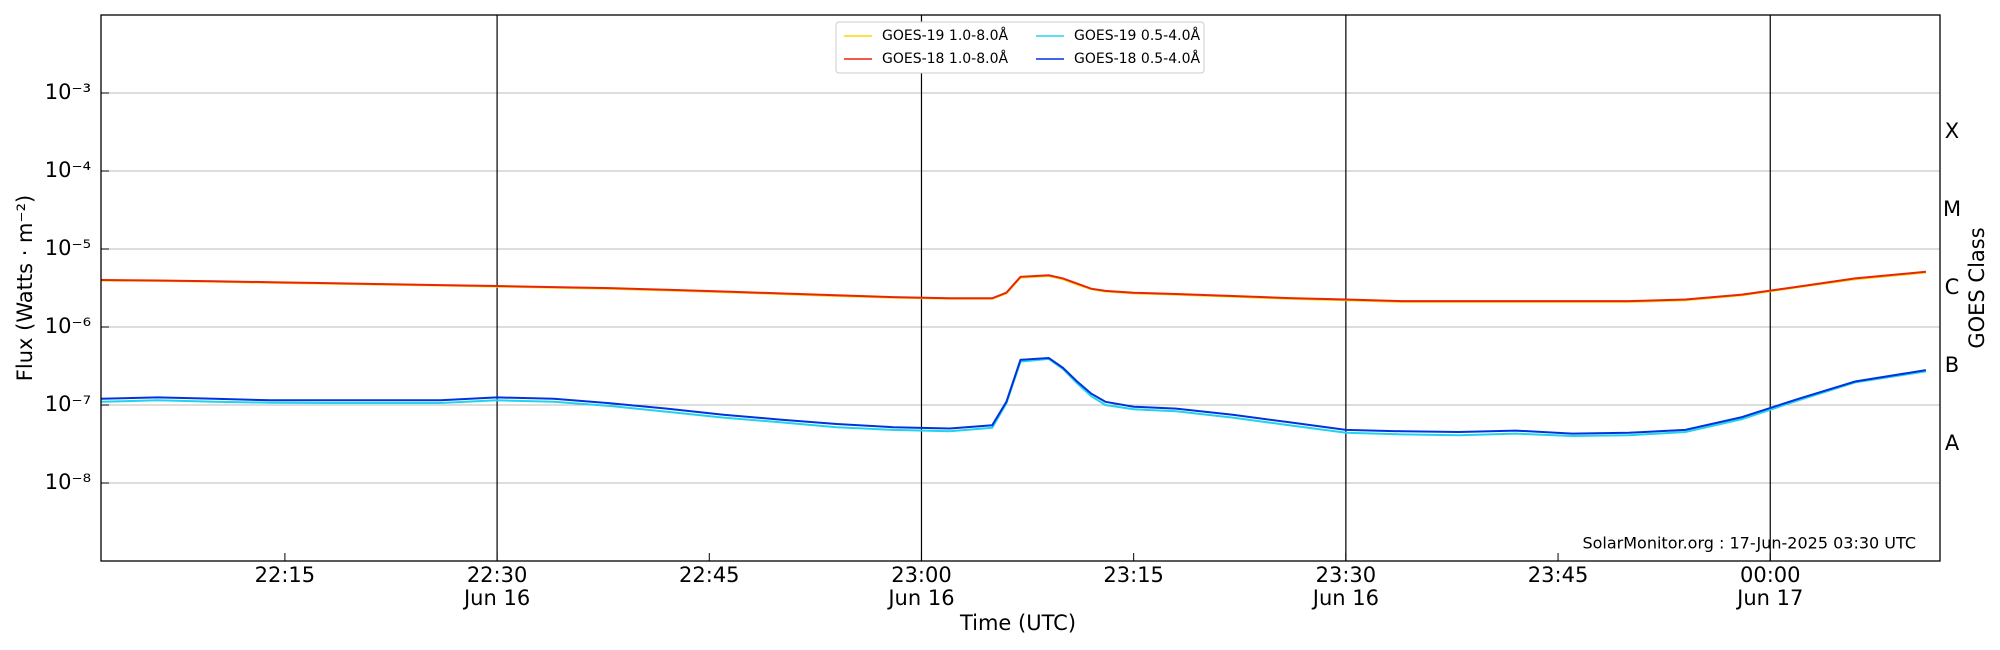  I want to click on legend-box, so click(1020, 47).